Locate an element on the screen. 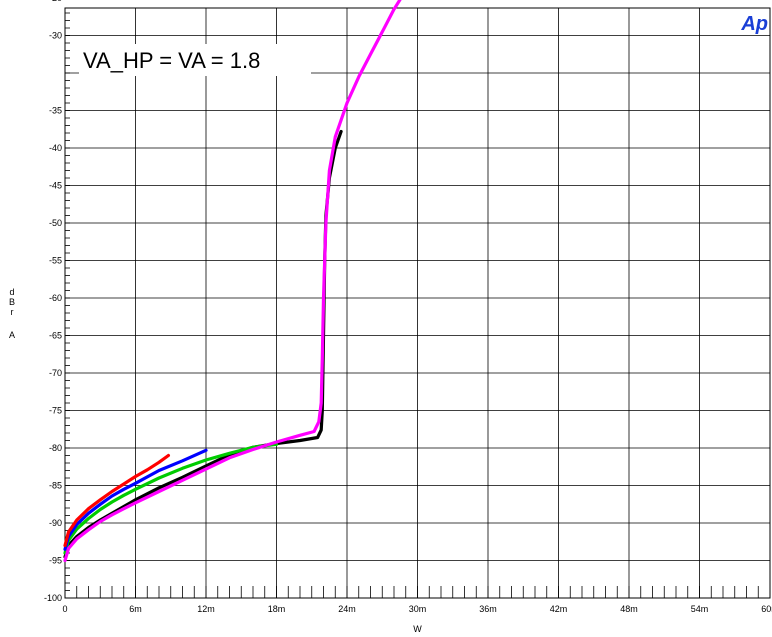 This screenshot has width=772, height=637. x-tick-label: 18m is located at coordinates (277, 609).